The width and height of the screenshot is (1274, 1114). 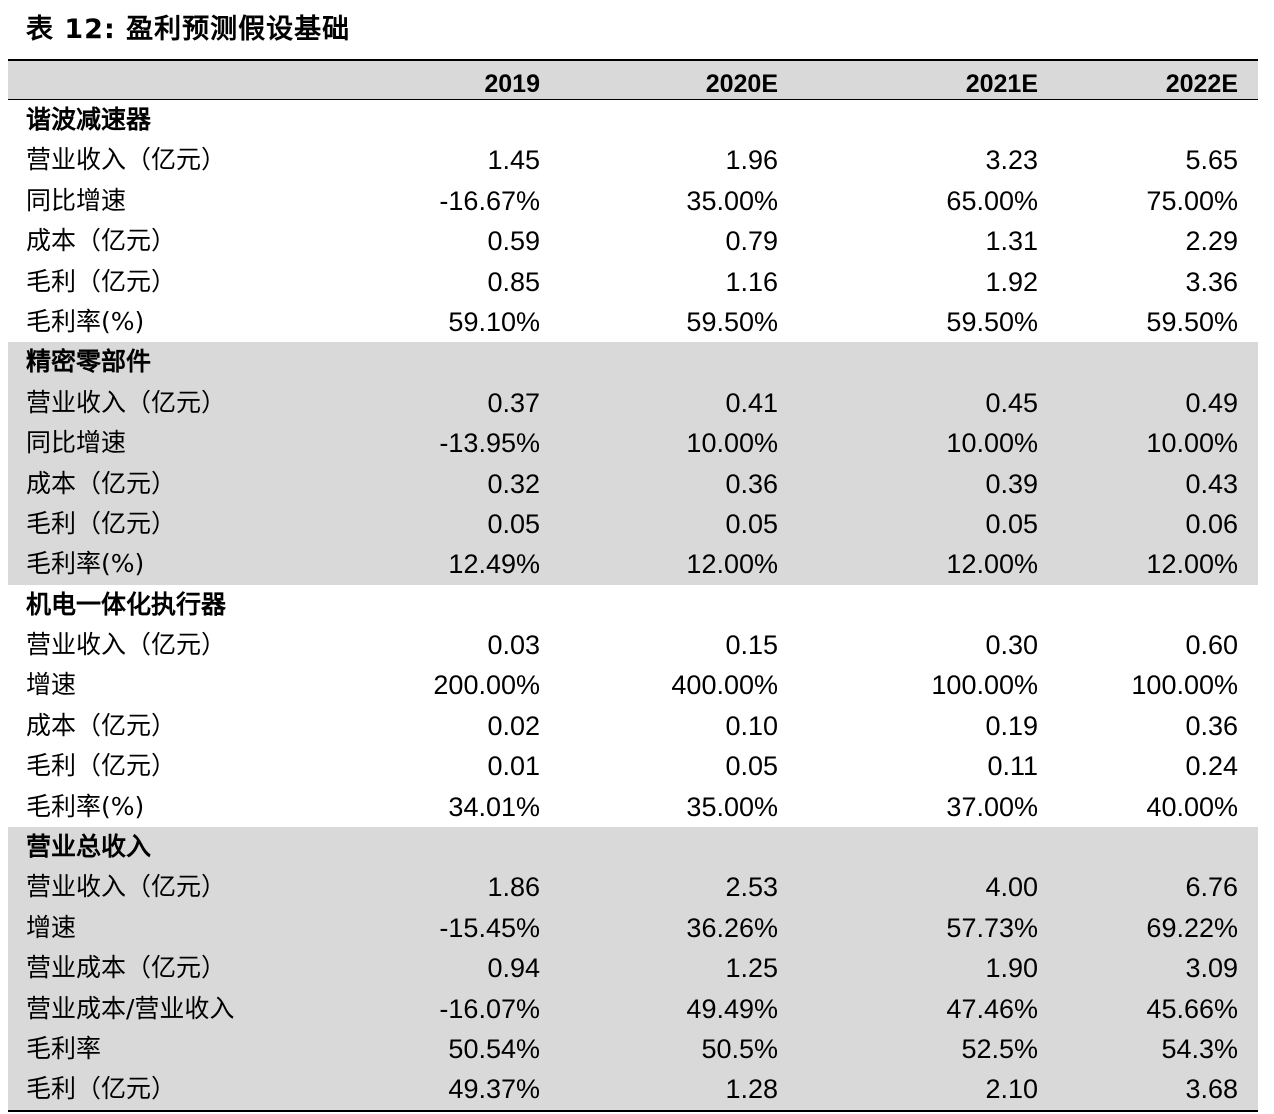 What do you see at coordinates (1012, 766) in the screenshot?
I see `value-cell: 0.11` at bounding box center [1012, 766].